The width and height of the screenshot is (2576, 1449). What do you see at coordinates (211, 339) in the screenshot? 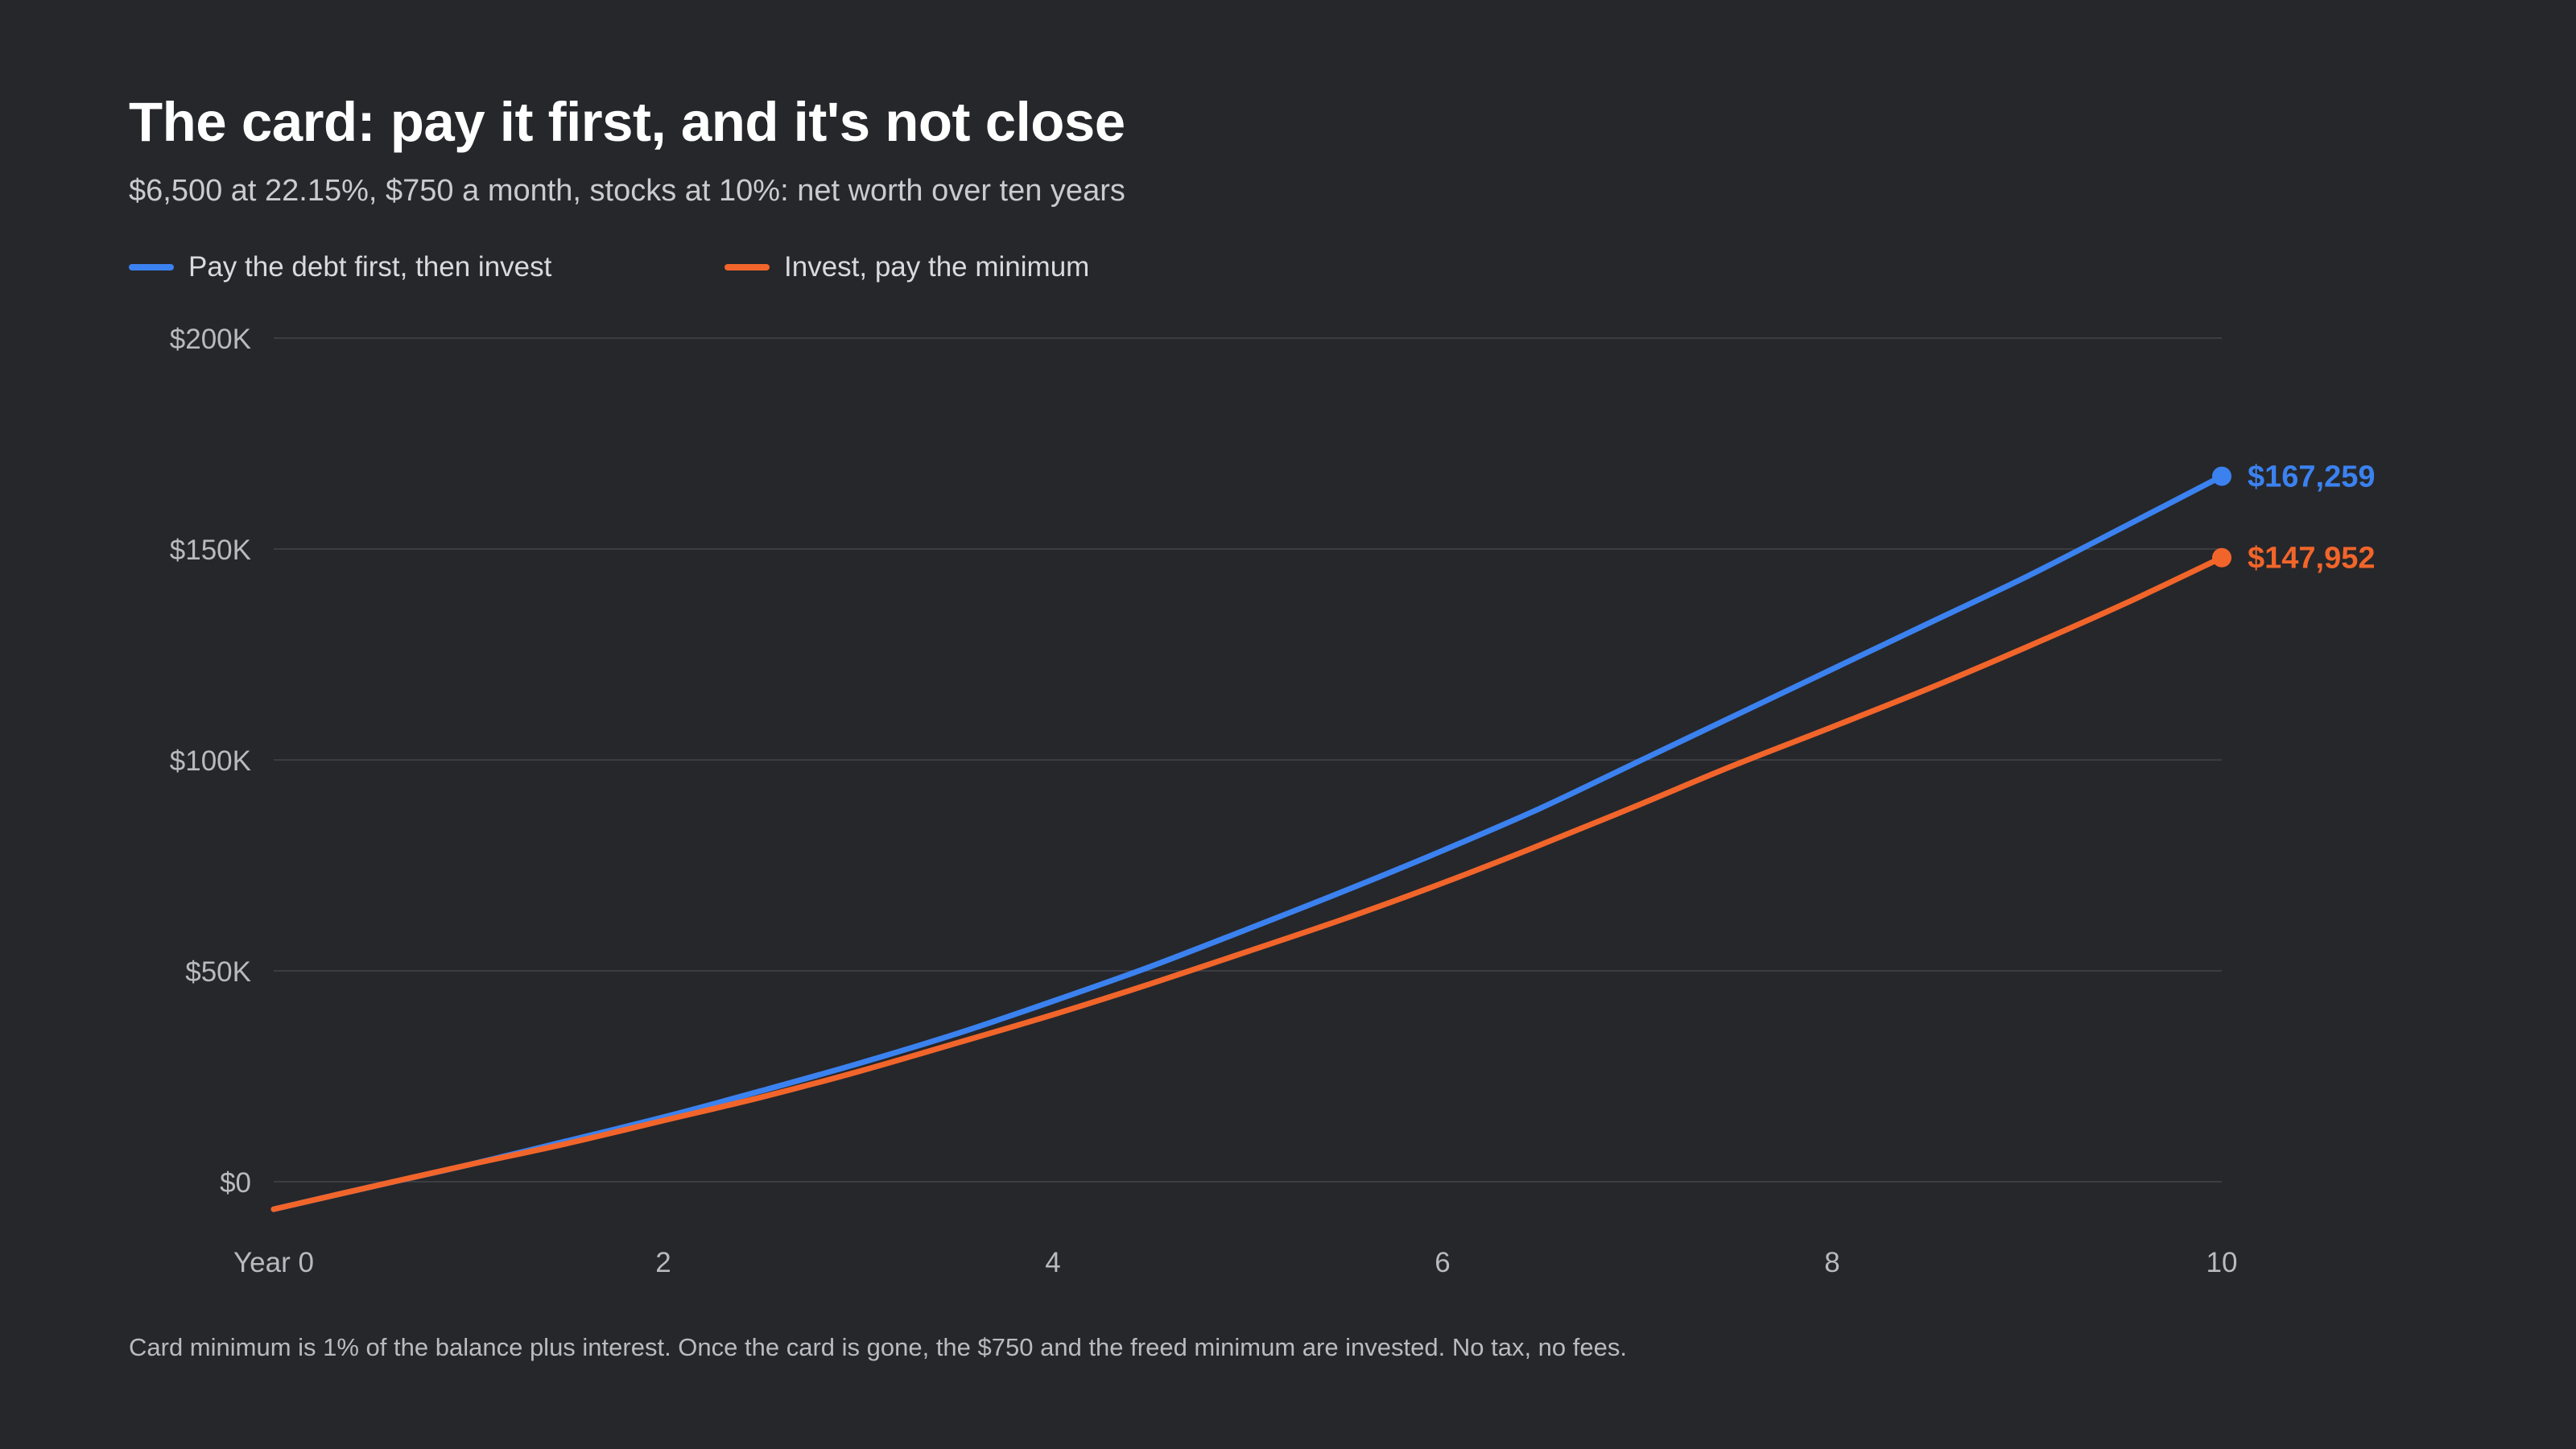
I see `y-tick-label-4: $200K` at bounding box center [211, 339].